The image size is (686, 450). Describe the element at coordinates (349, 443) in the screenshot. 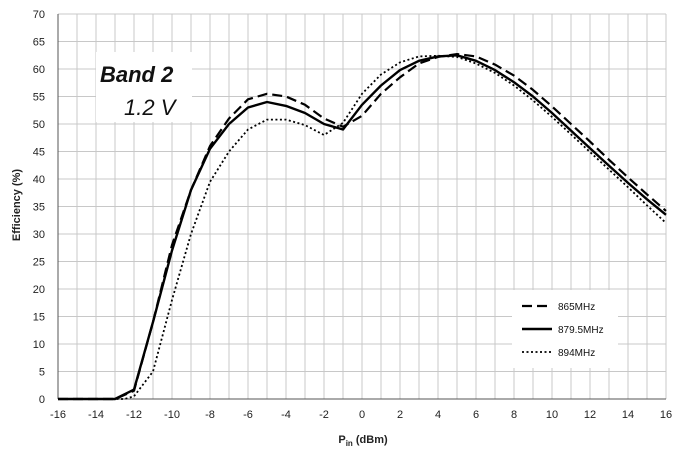

I see `x-axis-title-sub: in` at that location.